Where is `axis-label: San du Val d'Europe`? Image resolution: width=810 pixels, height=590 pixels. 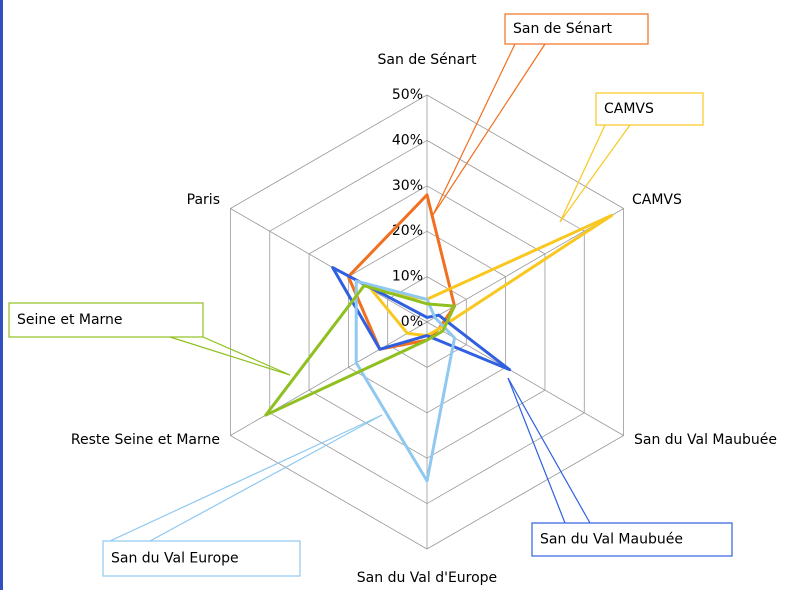 axis-label: San du Val d'Europe is located at coordinates (427, 578).